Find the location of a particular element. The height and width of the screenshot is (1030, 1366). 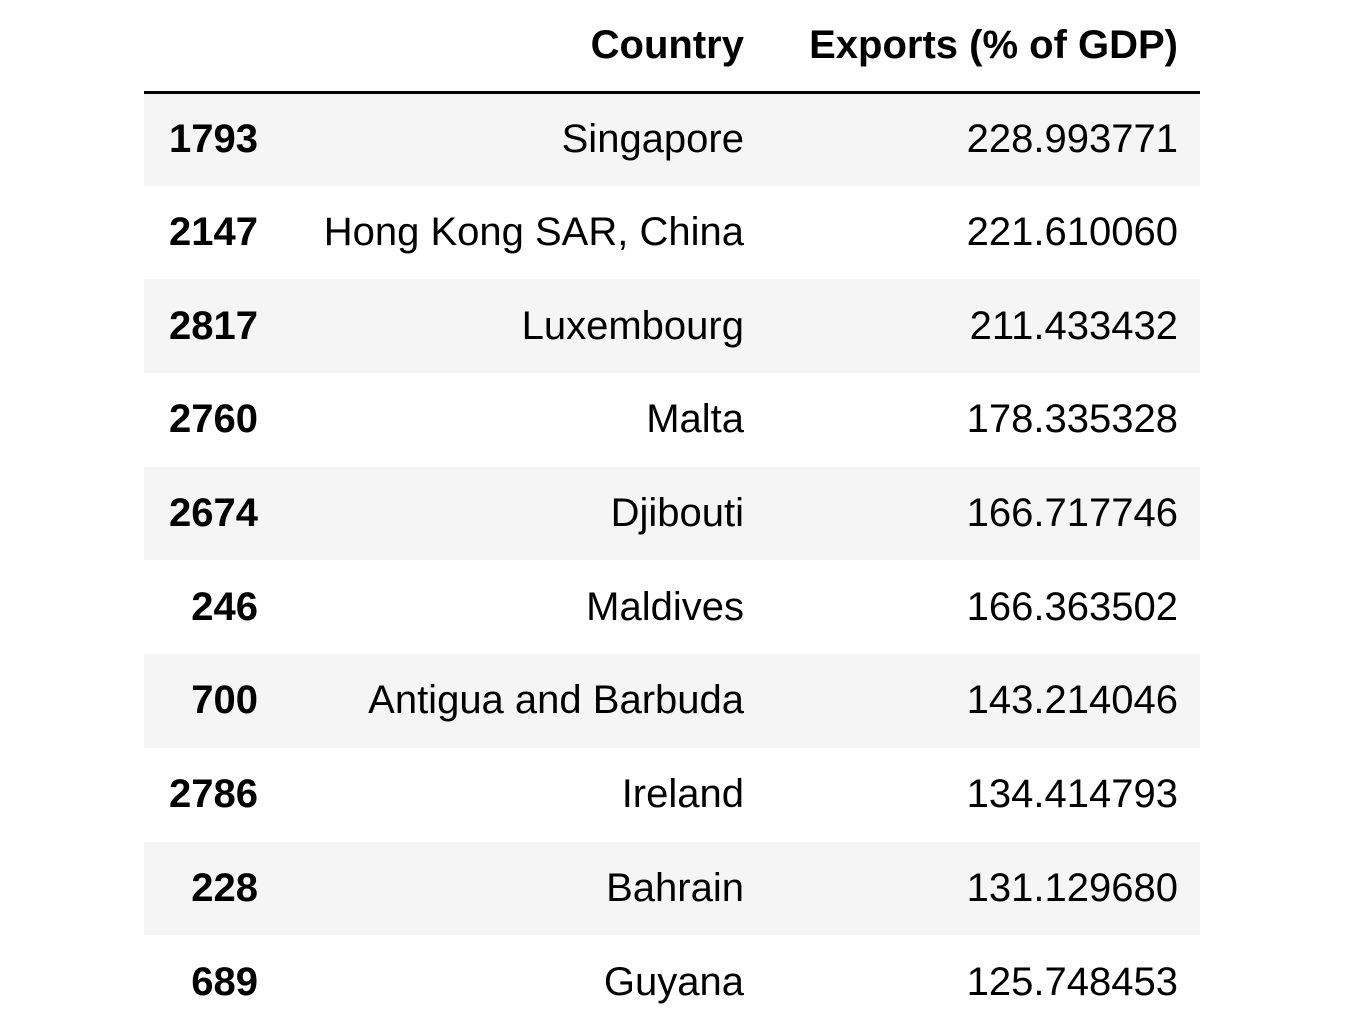

exports-cell: 143.214046 is located at coordinates (1072, 700).